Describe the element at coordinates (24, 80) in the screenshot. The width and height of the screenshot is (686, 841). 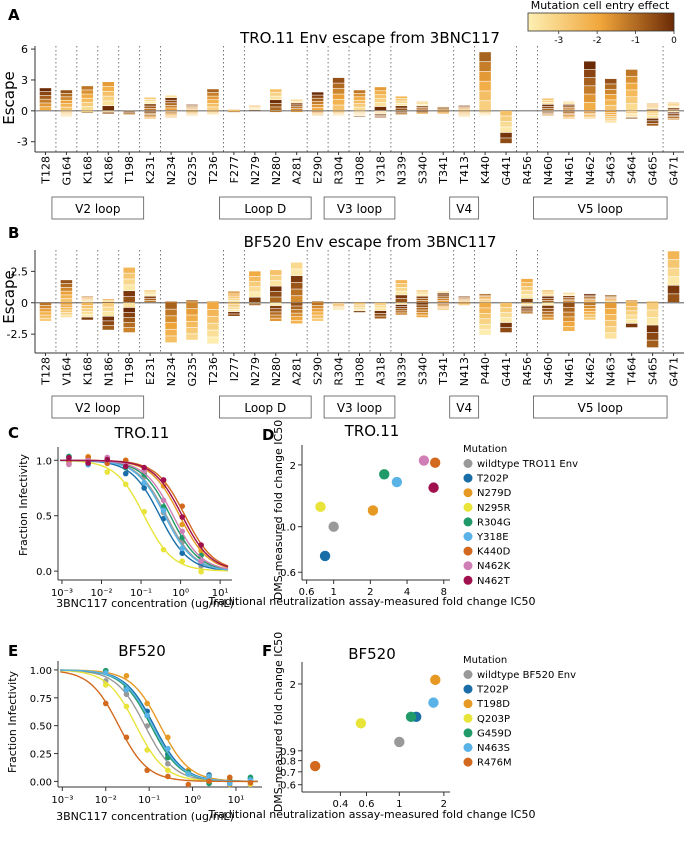
I see `panelA-ytick-label: 3` at that location.